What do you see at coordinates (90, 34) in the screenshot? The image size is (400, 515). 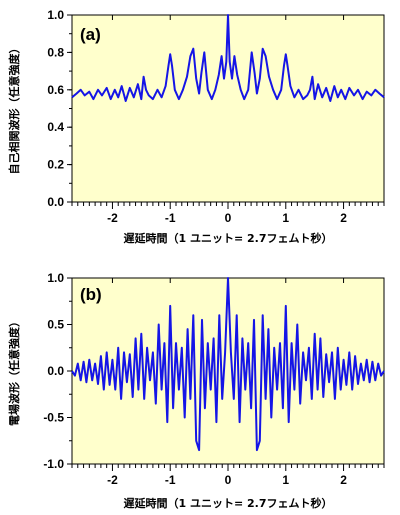 I see `panel-label-a: (a)` at bounding box center [90, 34].